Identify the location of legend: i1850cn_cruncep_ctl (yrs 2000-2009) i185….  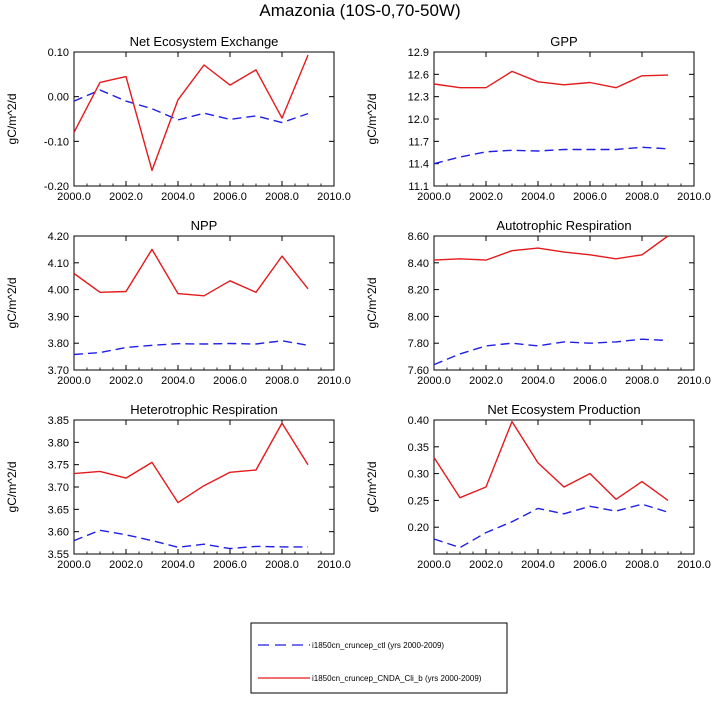
(379, 658).